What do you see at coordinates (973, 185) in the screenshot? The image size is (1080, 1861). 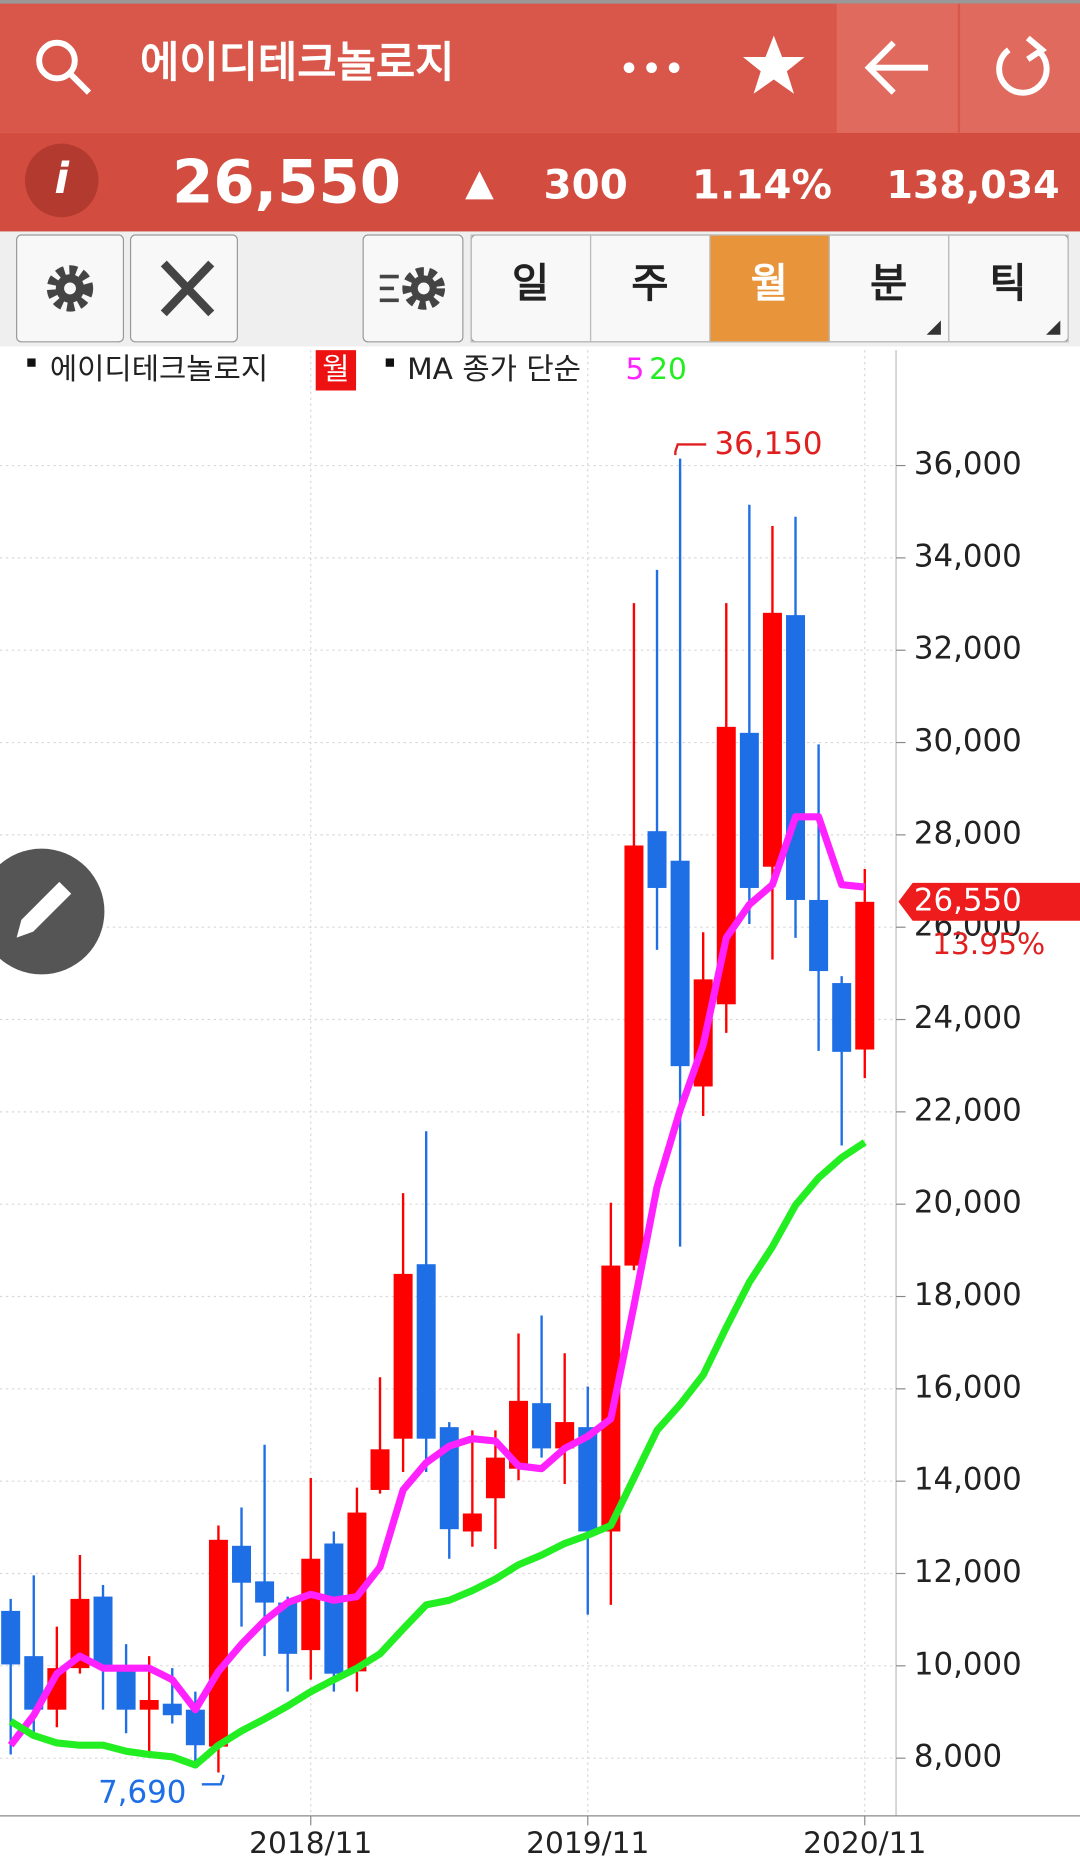 I see `volume: 138,034` at bounding box center [973, 185].